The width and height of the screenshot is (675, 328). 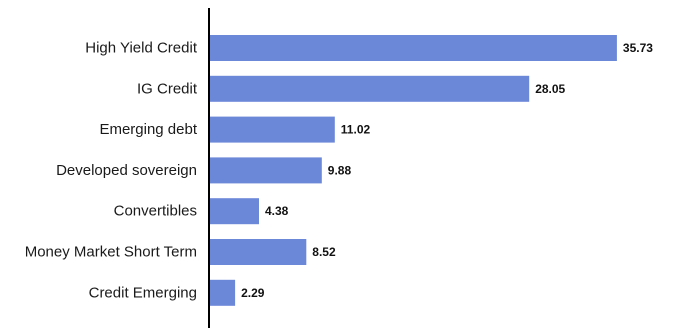 What do you see at coordinates (234, 211) in the screenshot?
I see `bar-convertibles` at bounding box center [234, 211].